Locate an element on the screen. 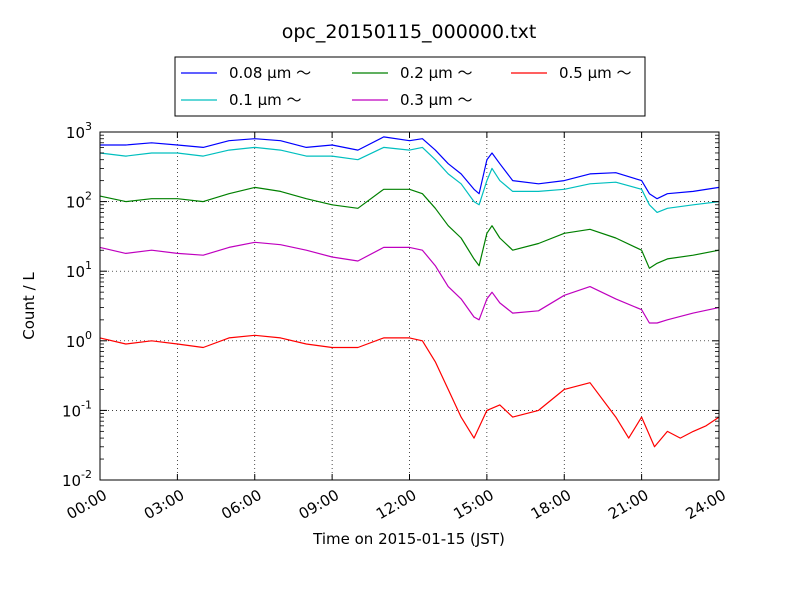  x-tick-label: 12:00 is located at coordinates (396, 504).